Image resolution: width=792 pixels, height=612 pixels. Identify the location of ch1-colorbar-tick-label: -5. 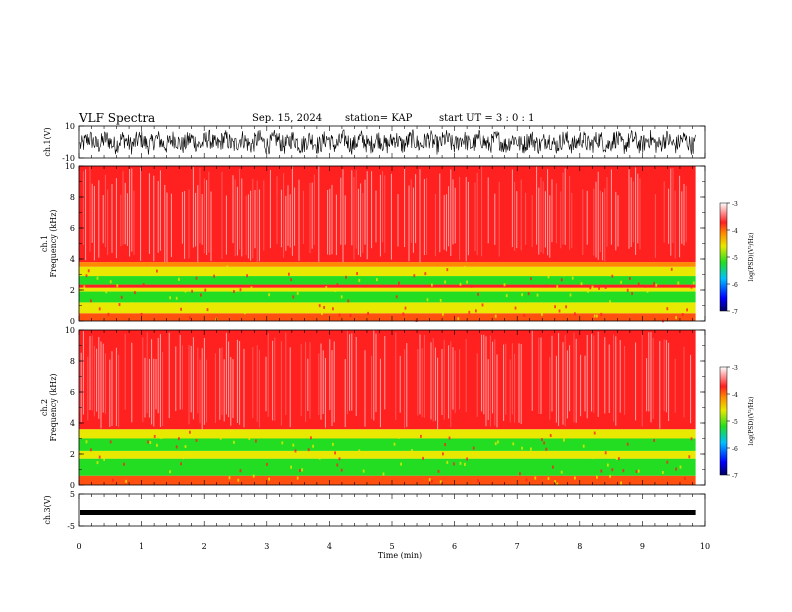
(735, 258).